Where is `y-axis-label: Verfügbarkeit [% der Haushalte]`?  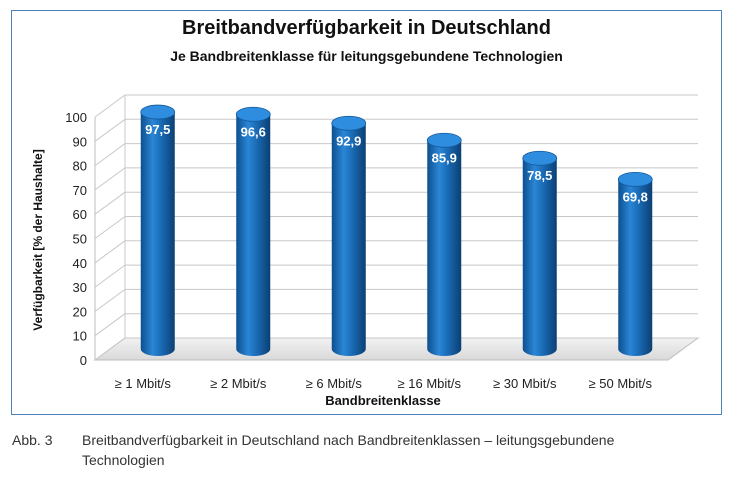 y-axis-label: Verfügbarkeit [% der Haushalte] is located at coordinates (38, 239).